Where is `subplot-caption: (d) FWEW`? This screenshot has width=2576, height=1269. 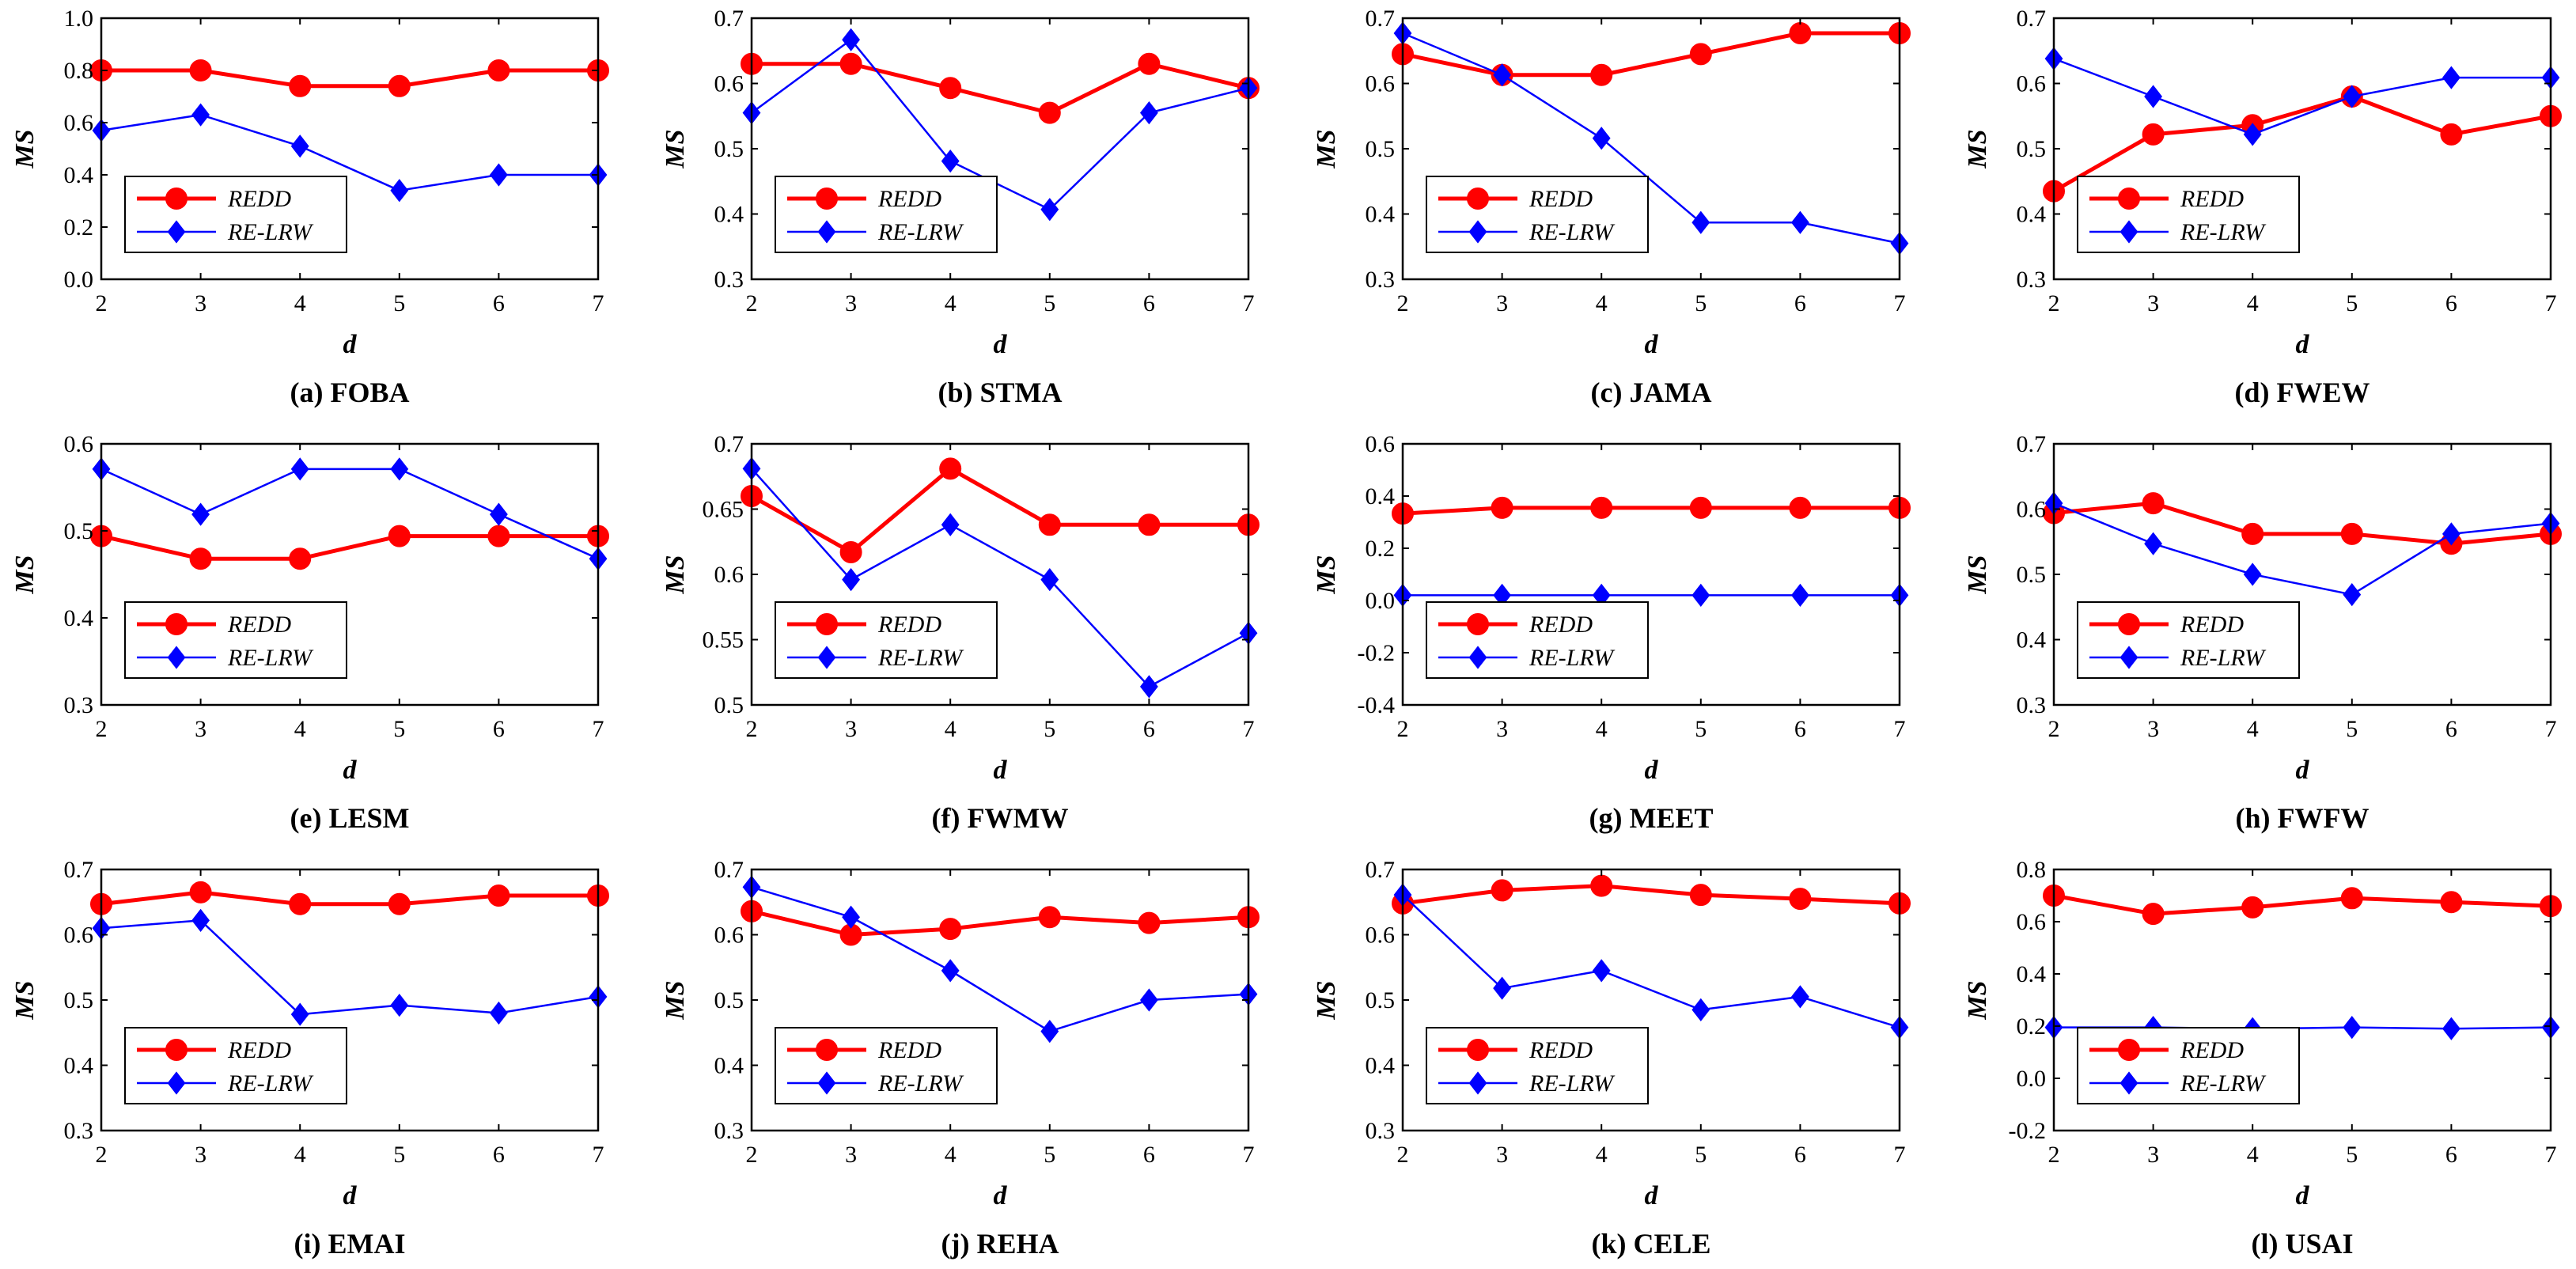
subplot-caption: (d) FWEW is located at coordinates (2302, 393).